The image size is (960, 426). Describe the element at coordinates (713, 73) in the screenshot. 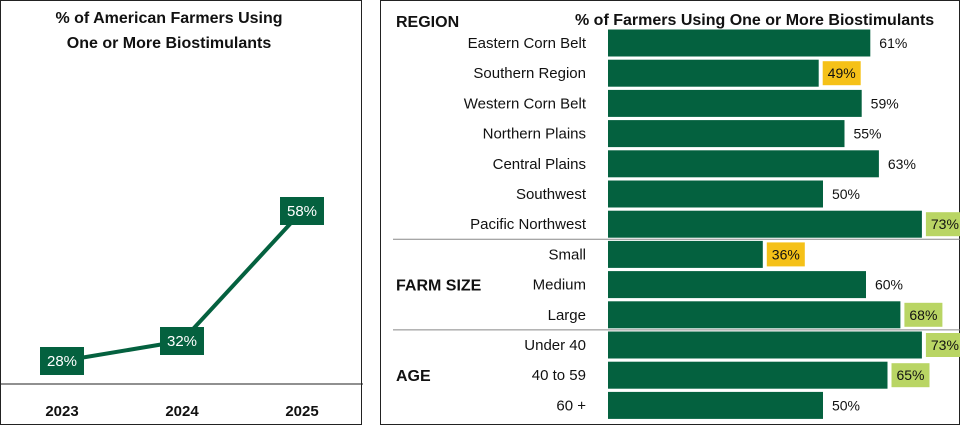

I see `bar-southern-region` at that location.